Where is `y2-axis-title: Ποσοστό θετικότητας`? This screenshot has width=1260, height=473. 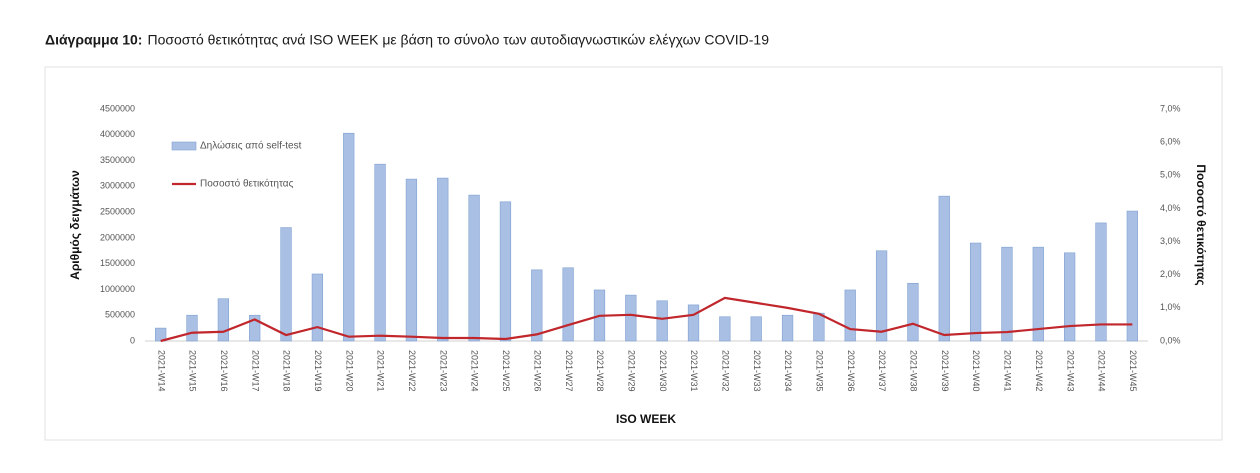
y2-axis-title: Ποσοστό θετικότητας is located at coordinates (1201, 224).